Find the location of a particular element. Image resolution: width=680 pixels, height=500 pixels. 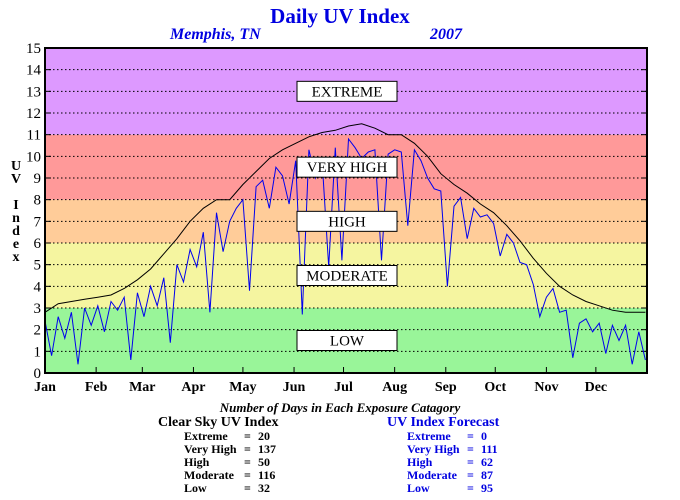

y-tick-label: 1 is located at coordinates (38, 352).